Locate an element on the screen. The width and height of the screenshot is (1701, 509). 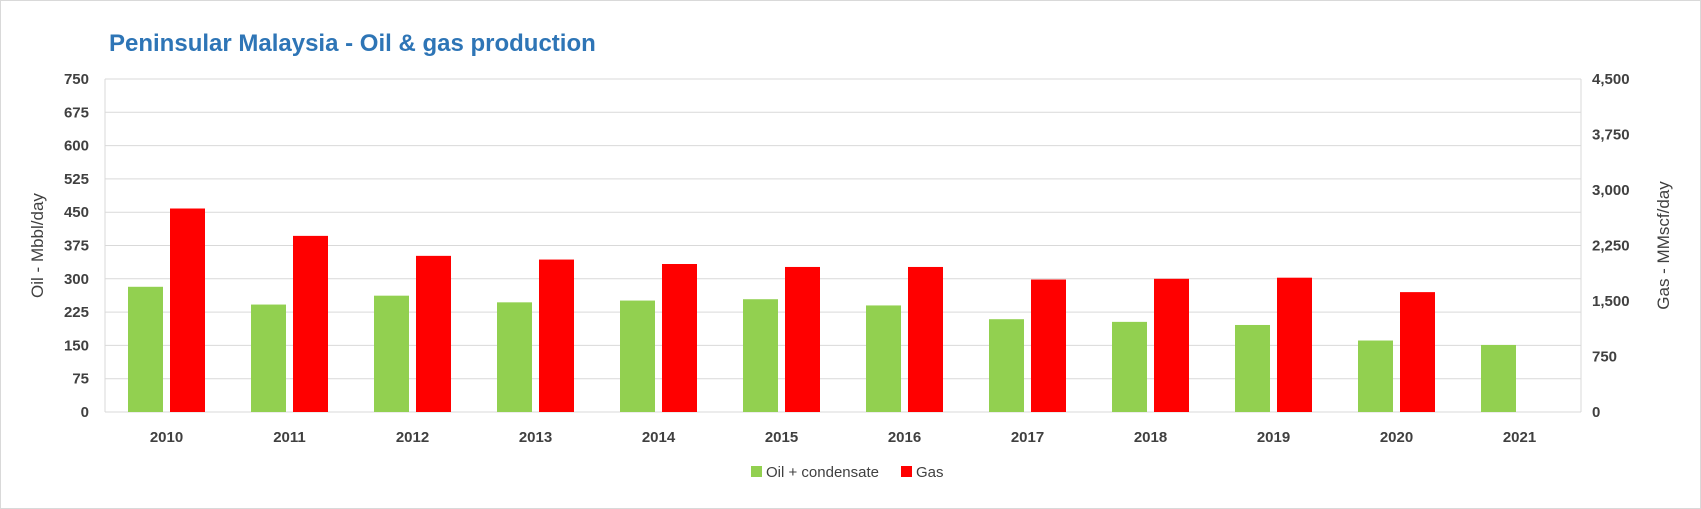
right-tick-label: 4,500 is located at coordinates (1611, 79).